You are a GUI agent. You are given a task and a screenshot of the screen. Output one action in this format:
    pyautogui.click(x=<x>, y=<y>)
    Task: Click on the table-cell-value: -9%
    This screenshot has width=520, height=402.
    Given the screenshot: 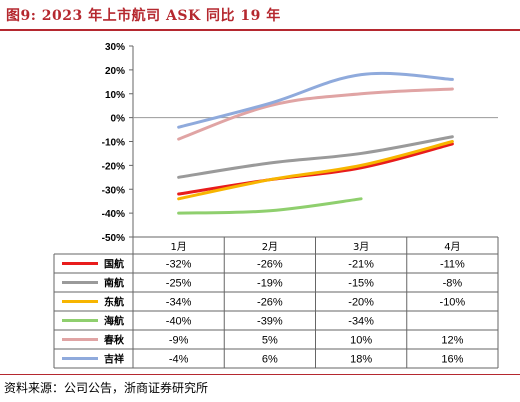 What is the action you would take?
    pyautogui.click(x=179, y=341)
    